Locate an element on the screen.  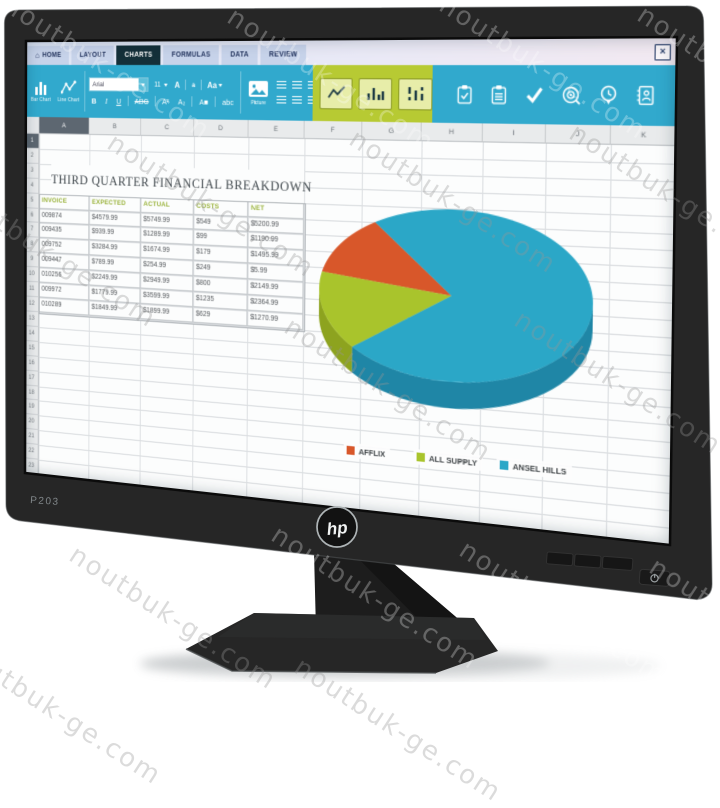
line-chart-type-icon is located at coordinates (336, 92).